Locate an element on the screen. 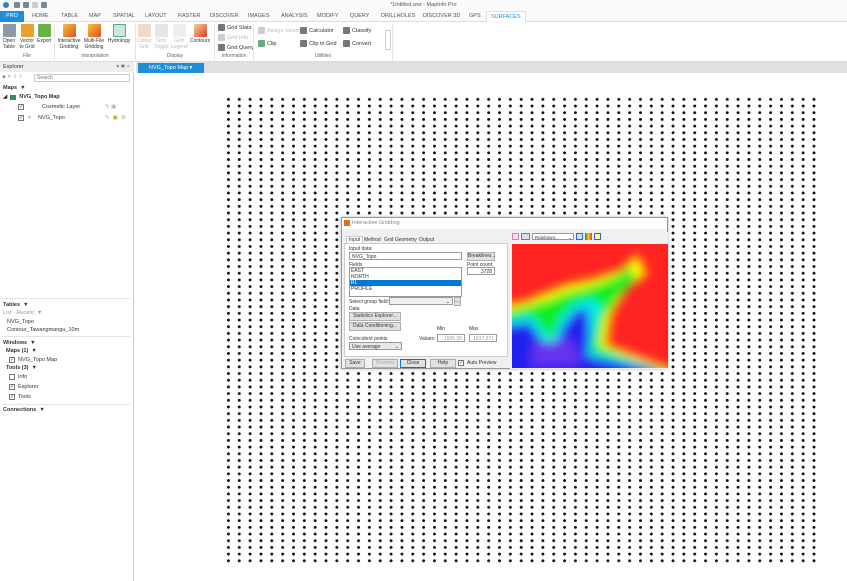 The image size is (847, 581). clip-button: Clip is located at coordinates (267, 43).